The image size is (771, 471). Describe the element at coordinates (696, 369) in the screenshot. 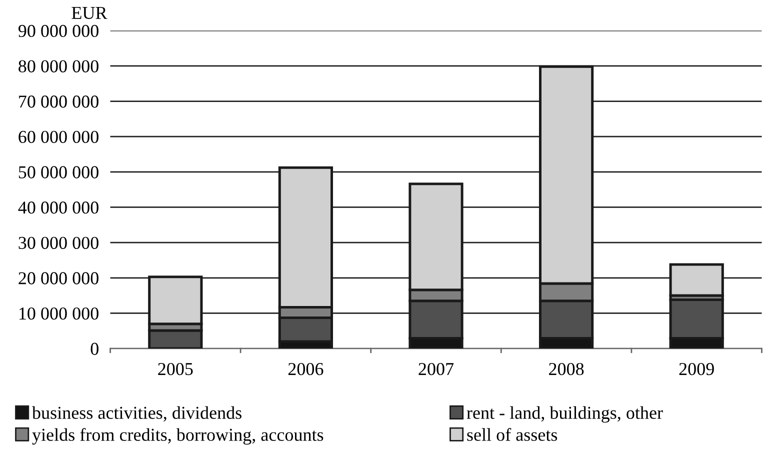

I see `x-tick-label: 2009` at that location.